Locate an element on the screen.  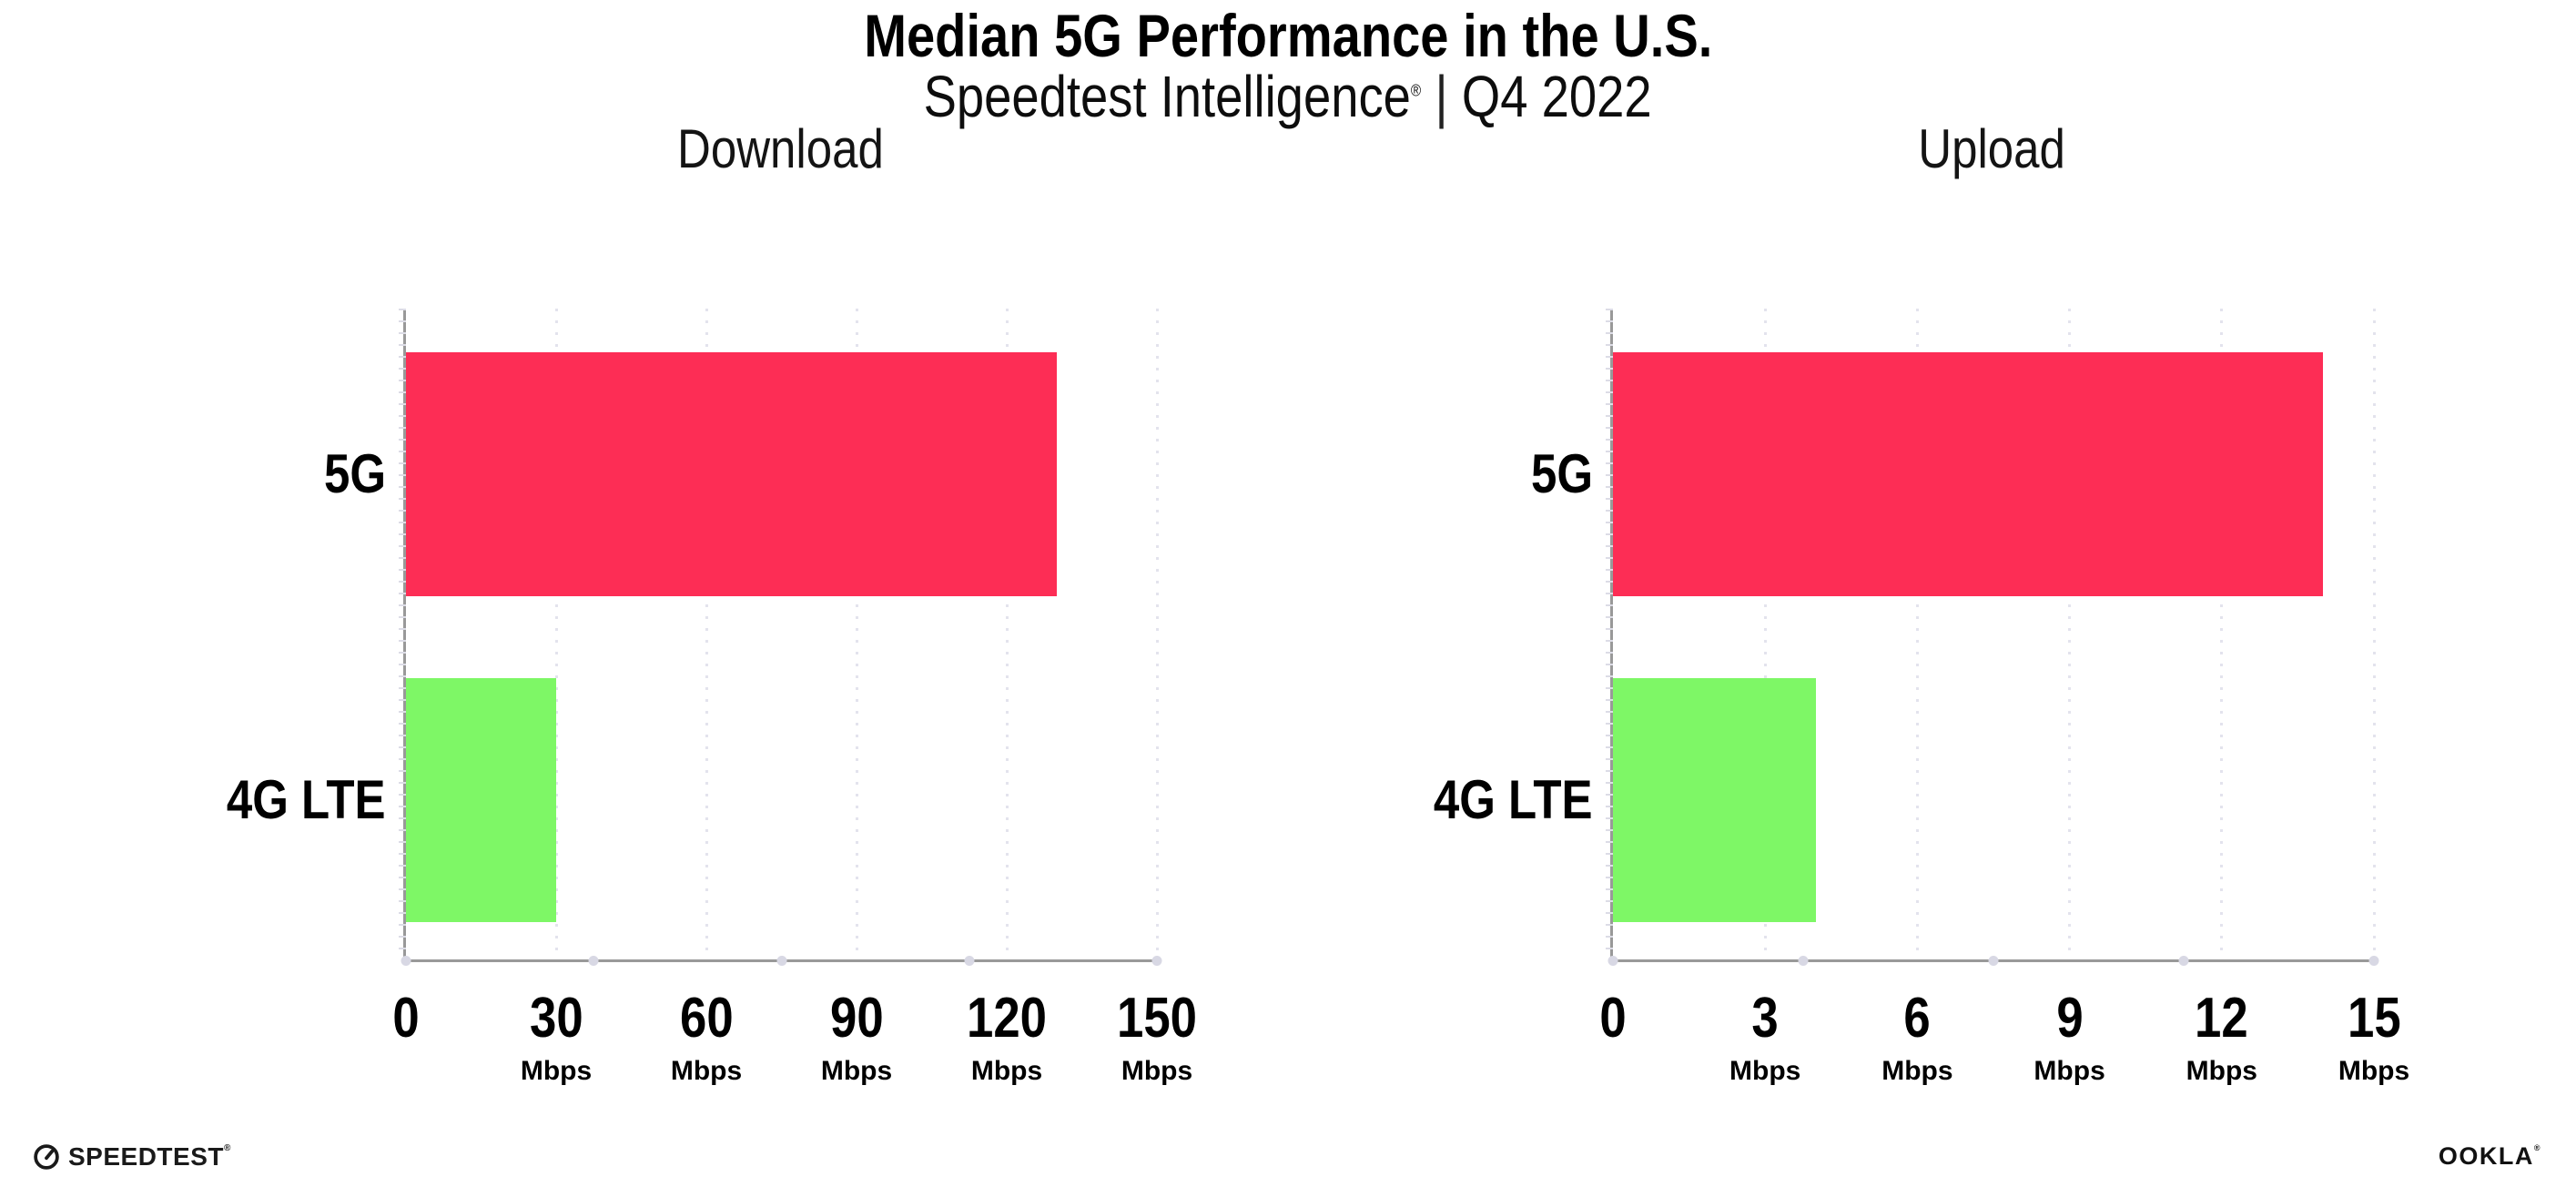
x-tick-value: 3 is located at coordinates (1764, 1018).